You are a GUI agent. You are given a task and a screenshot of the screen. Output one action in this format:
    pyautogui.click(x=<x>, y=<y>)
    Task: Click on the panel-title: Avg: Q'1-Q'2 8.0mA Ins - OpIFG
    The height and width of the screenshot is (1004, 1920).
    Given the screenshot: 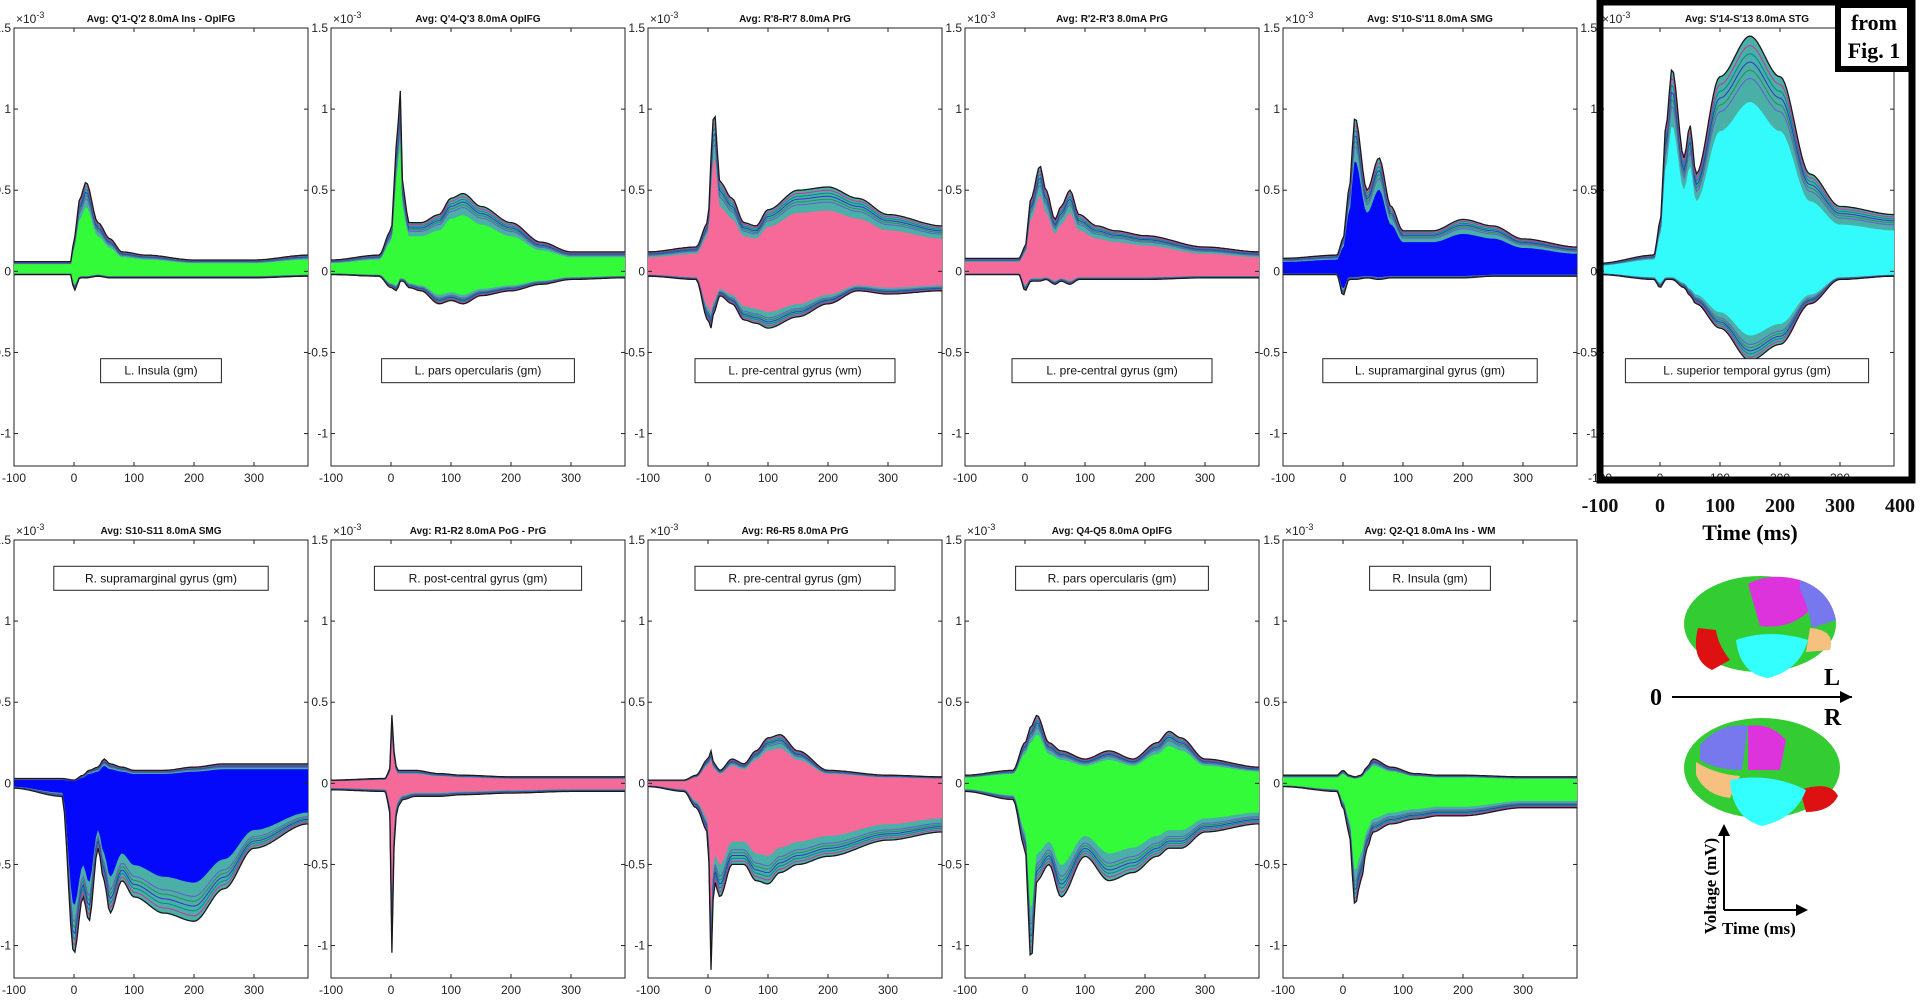 What is the action you would take?
    pyautogui.click(x=161, y=19)
    